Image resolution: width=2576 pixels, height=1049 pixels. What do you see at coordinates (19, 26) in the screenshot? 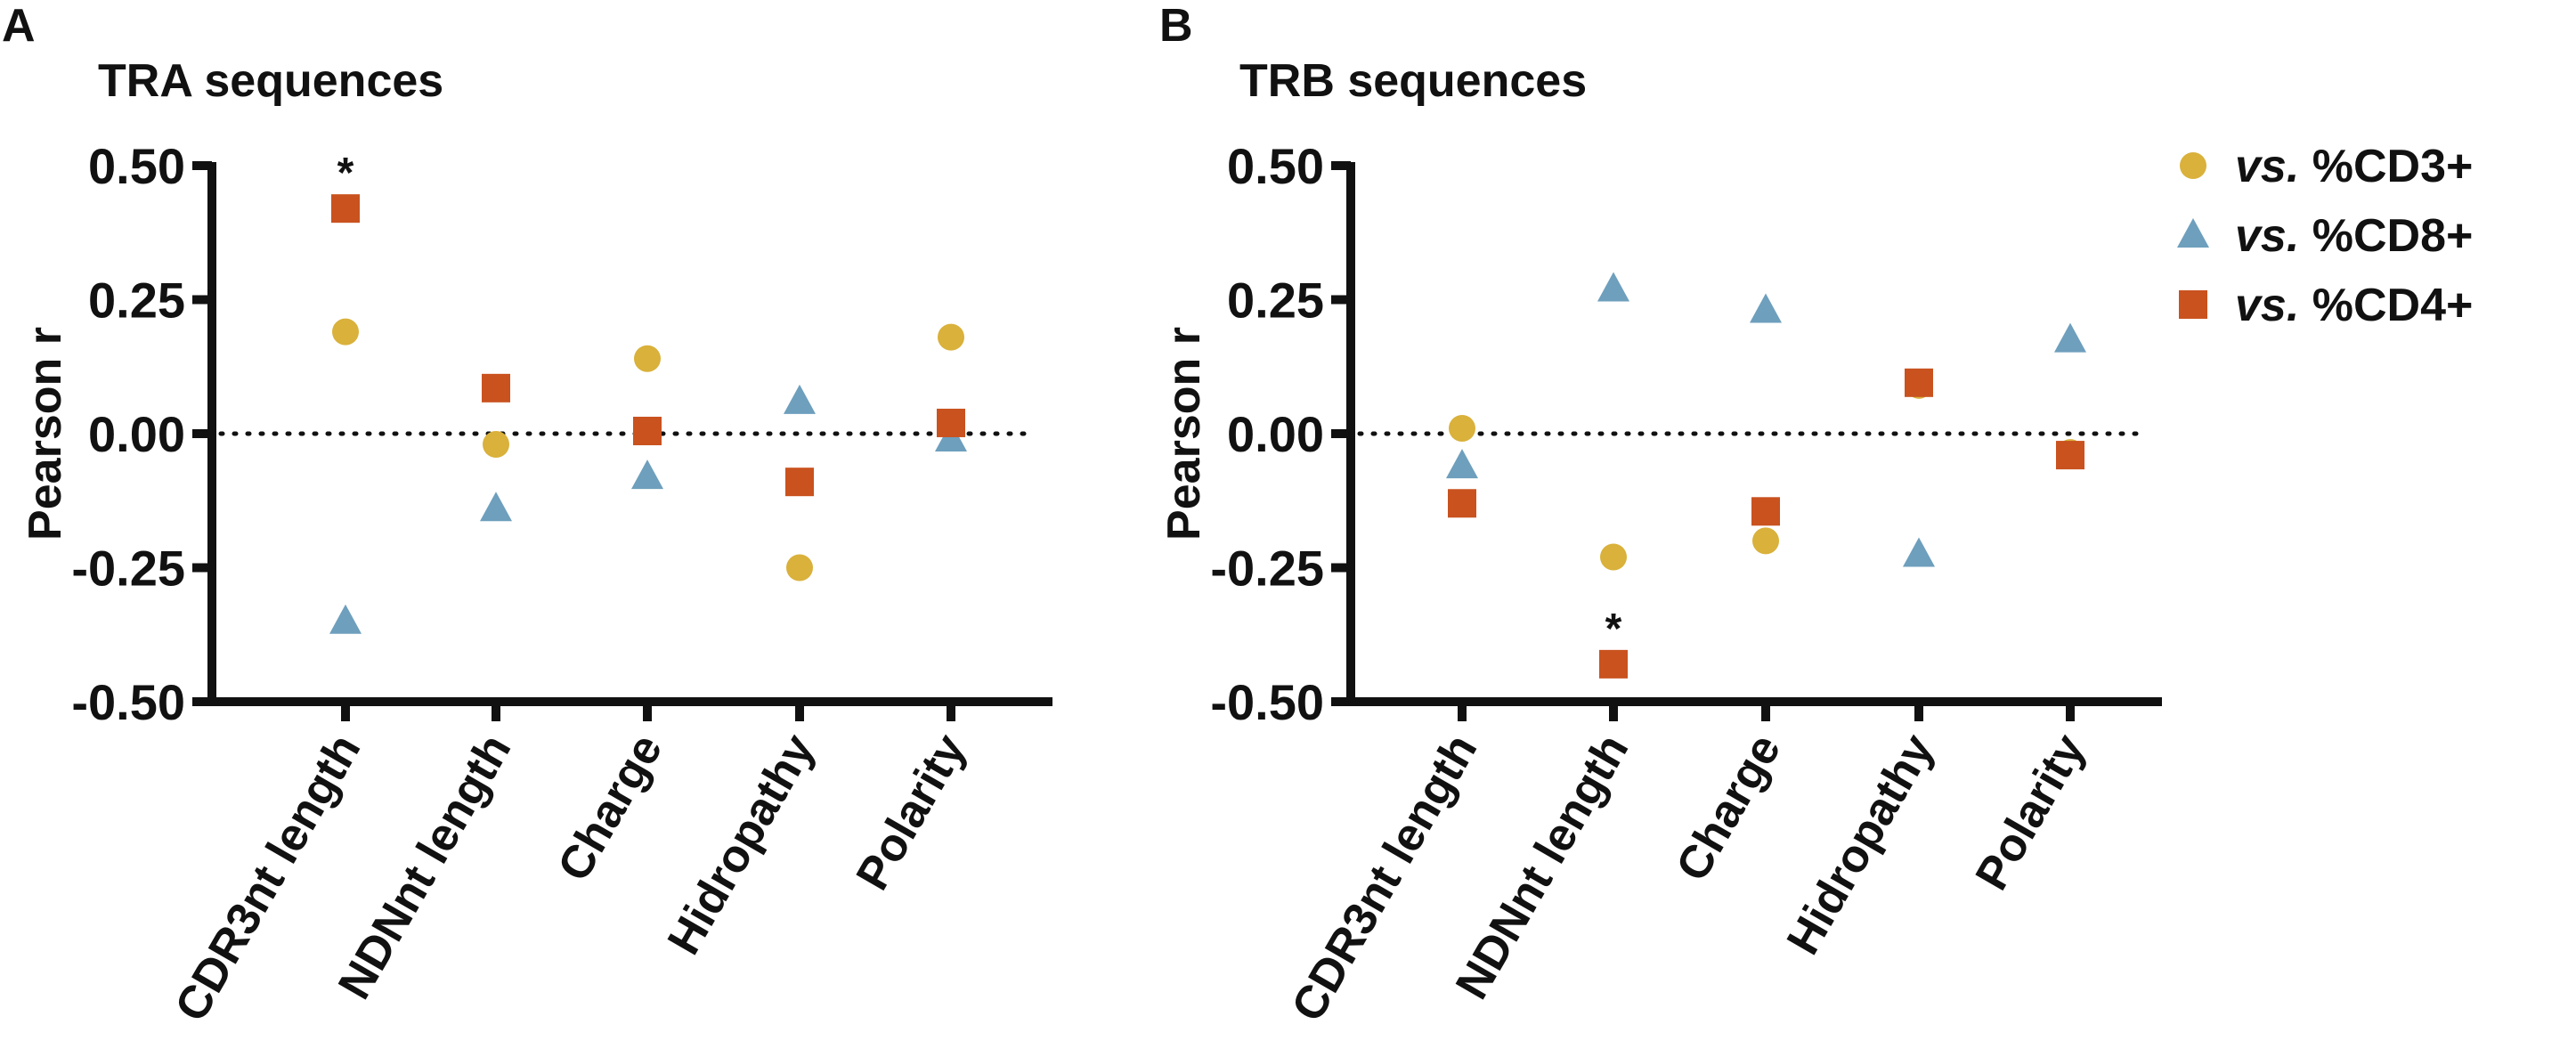
I see `panel-label: A` at bounding box center [19, 26].